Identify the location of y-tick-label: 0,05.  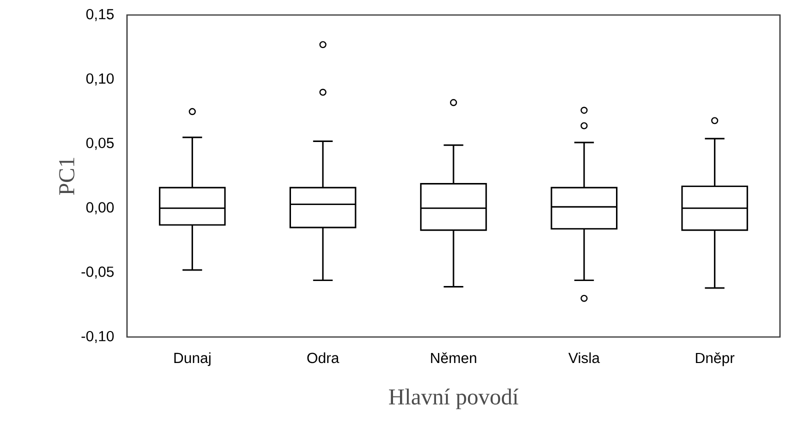
(100, 144).